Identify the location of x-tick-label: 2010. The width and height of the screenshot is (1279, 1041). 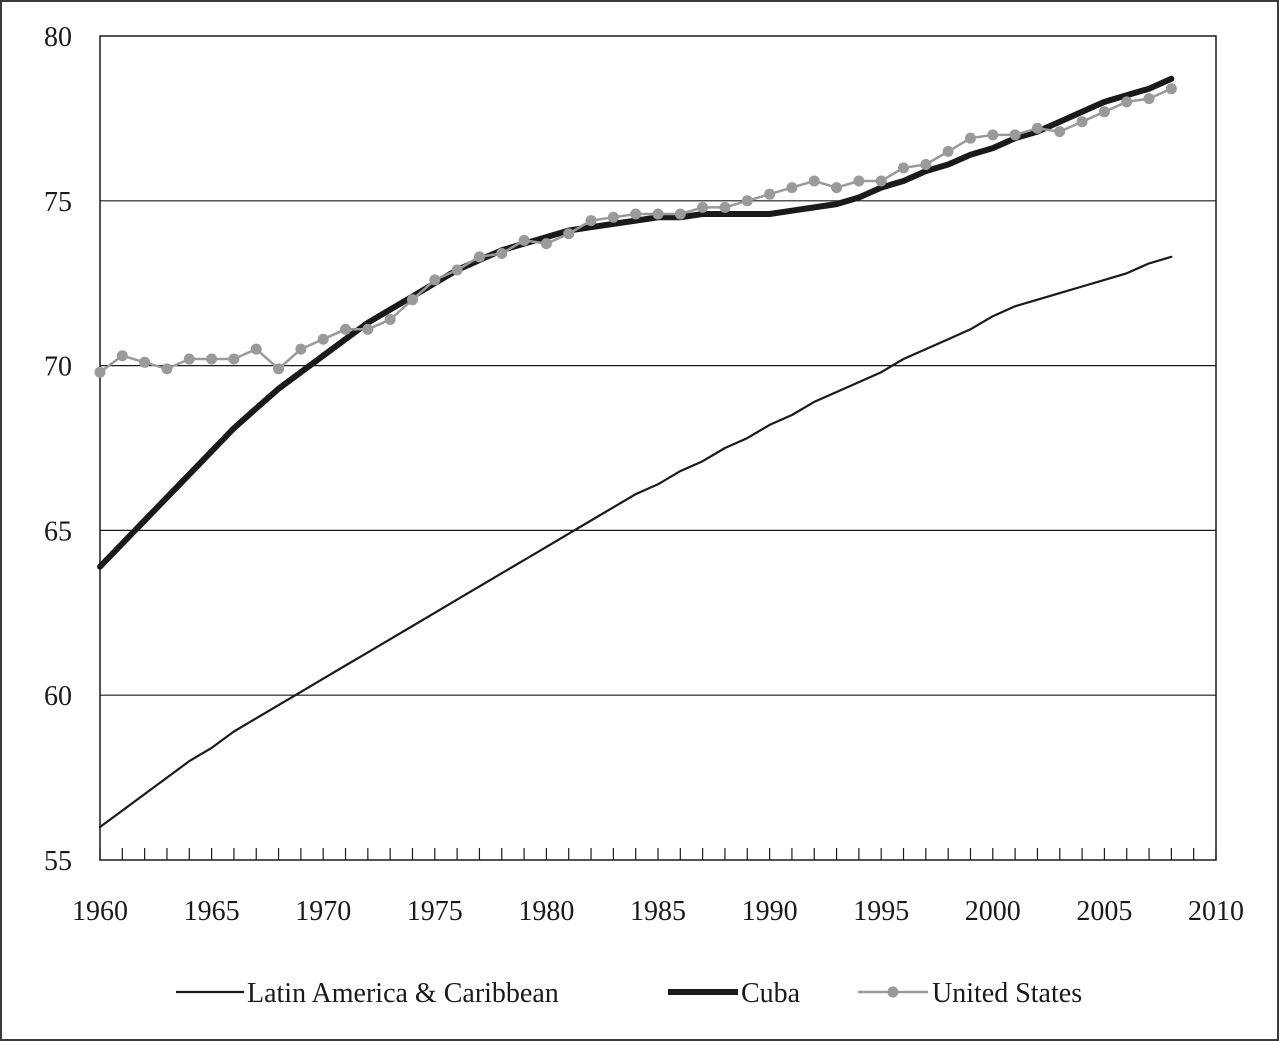
(1216, 911).